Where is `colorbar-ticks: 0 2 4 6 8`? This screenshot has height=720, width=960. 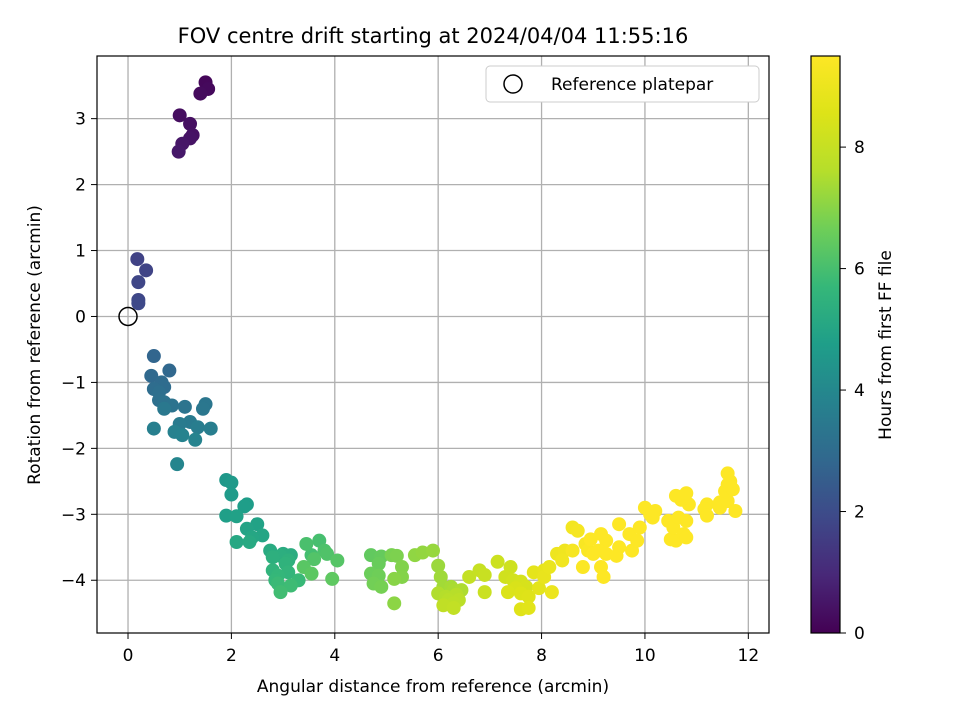 colorbar-ticks: 0 2 4 6 8 is located at coordinates (852, 391).